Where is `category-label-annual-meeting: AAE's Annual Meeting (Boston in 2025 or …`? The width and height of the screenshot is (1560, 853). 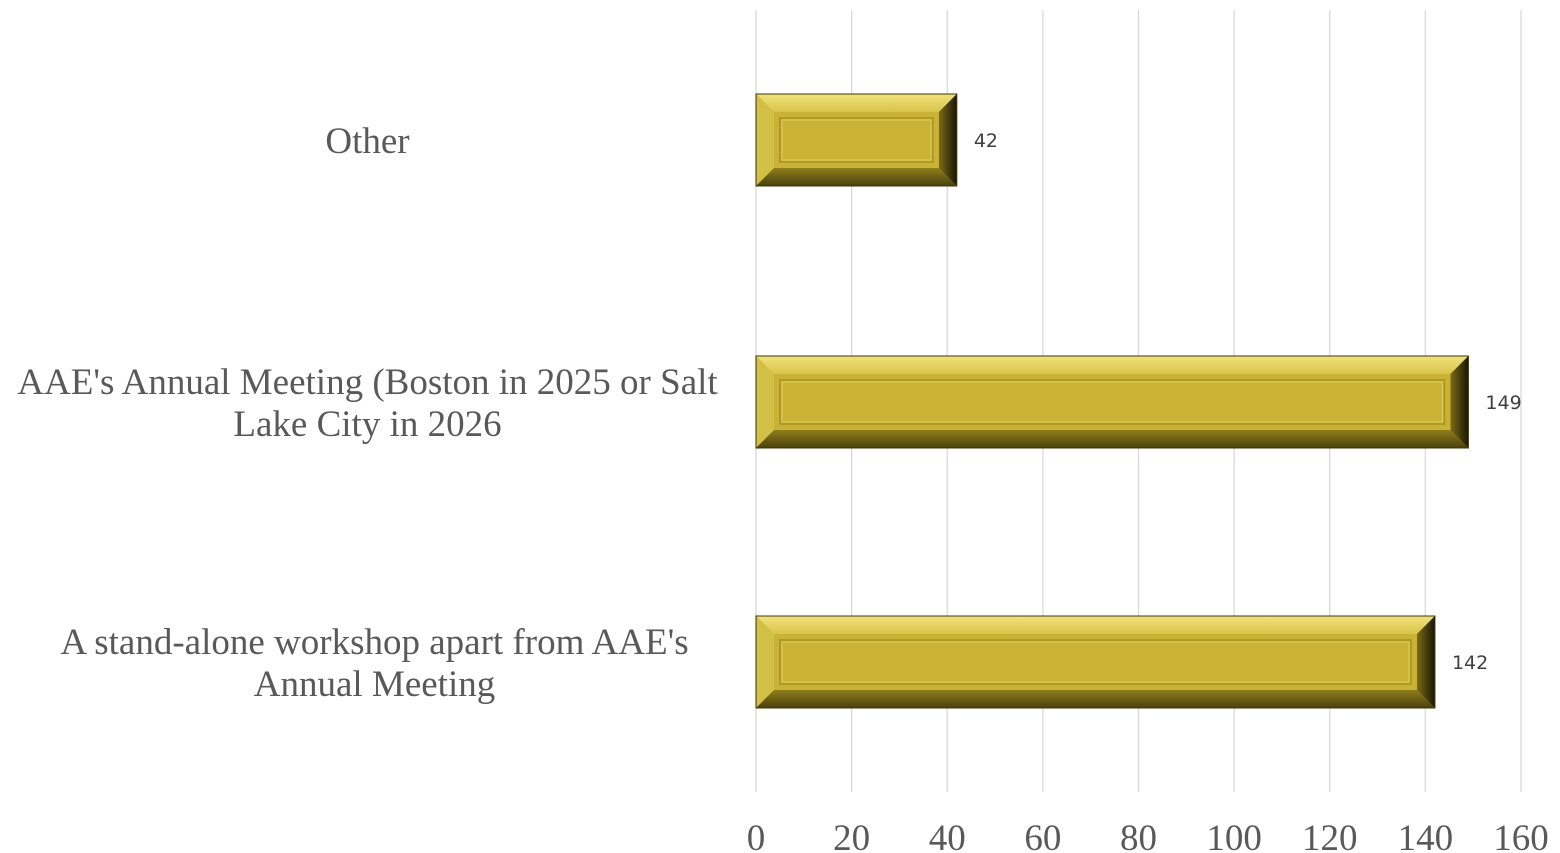
category-label-annual-meeting: AAE's Annual Meeting (Boston in 2025 or … is located at coordinates (367, 403).